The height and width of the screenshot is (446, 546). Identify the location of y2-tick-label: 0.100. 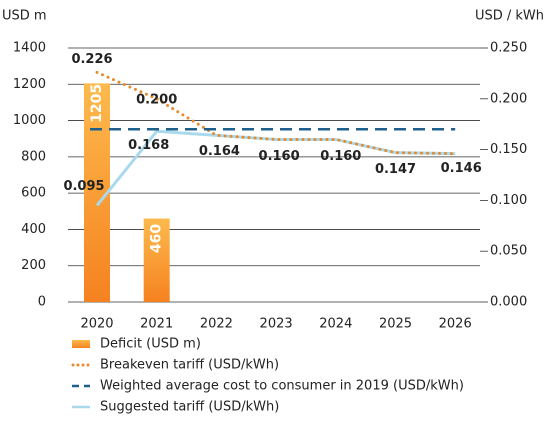
(508, 200).